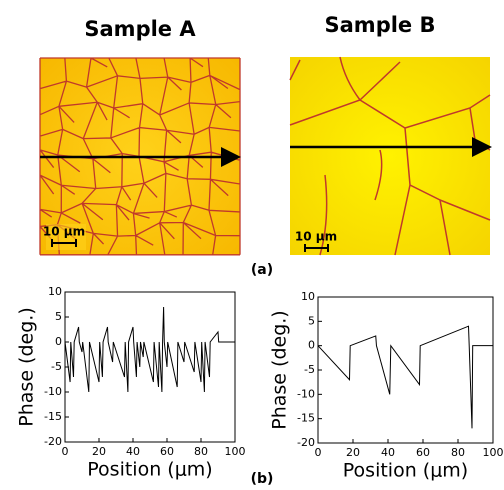  I want to click on plot-frame, so click(405, 370).